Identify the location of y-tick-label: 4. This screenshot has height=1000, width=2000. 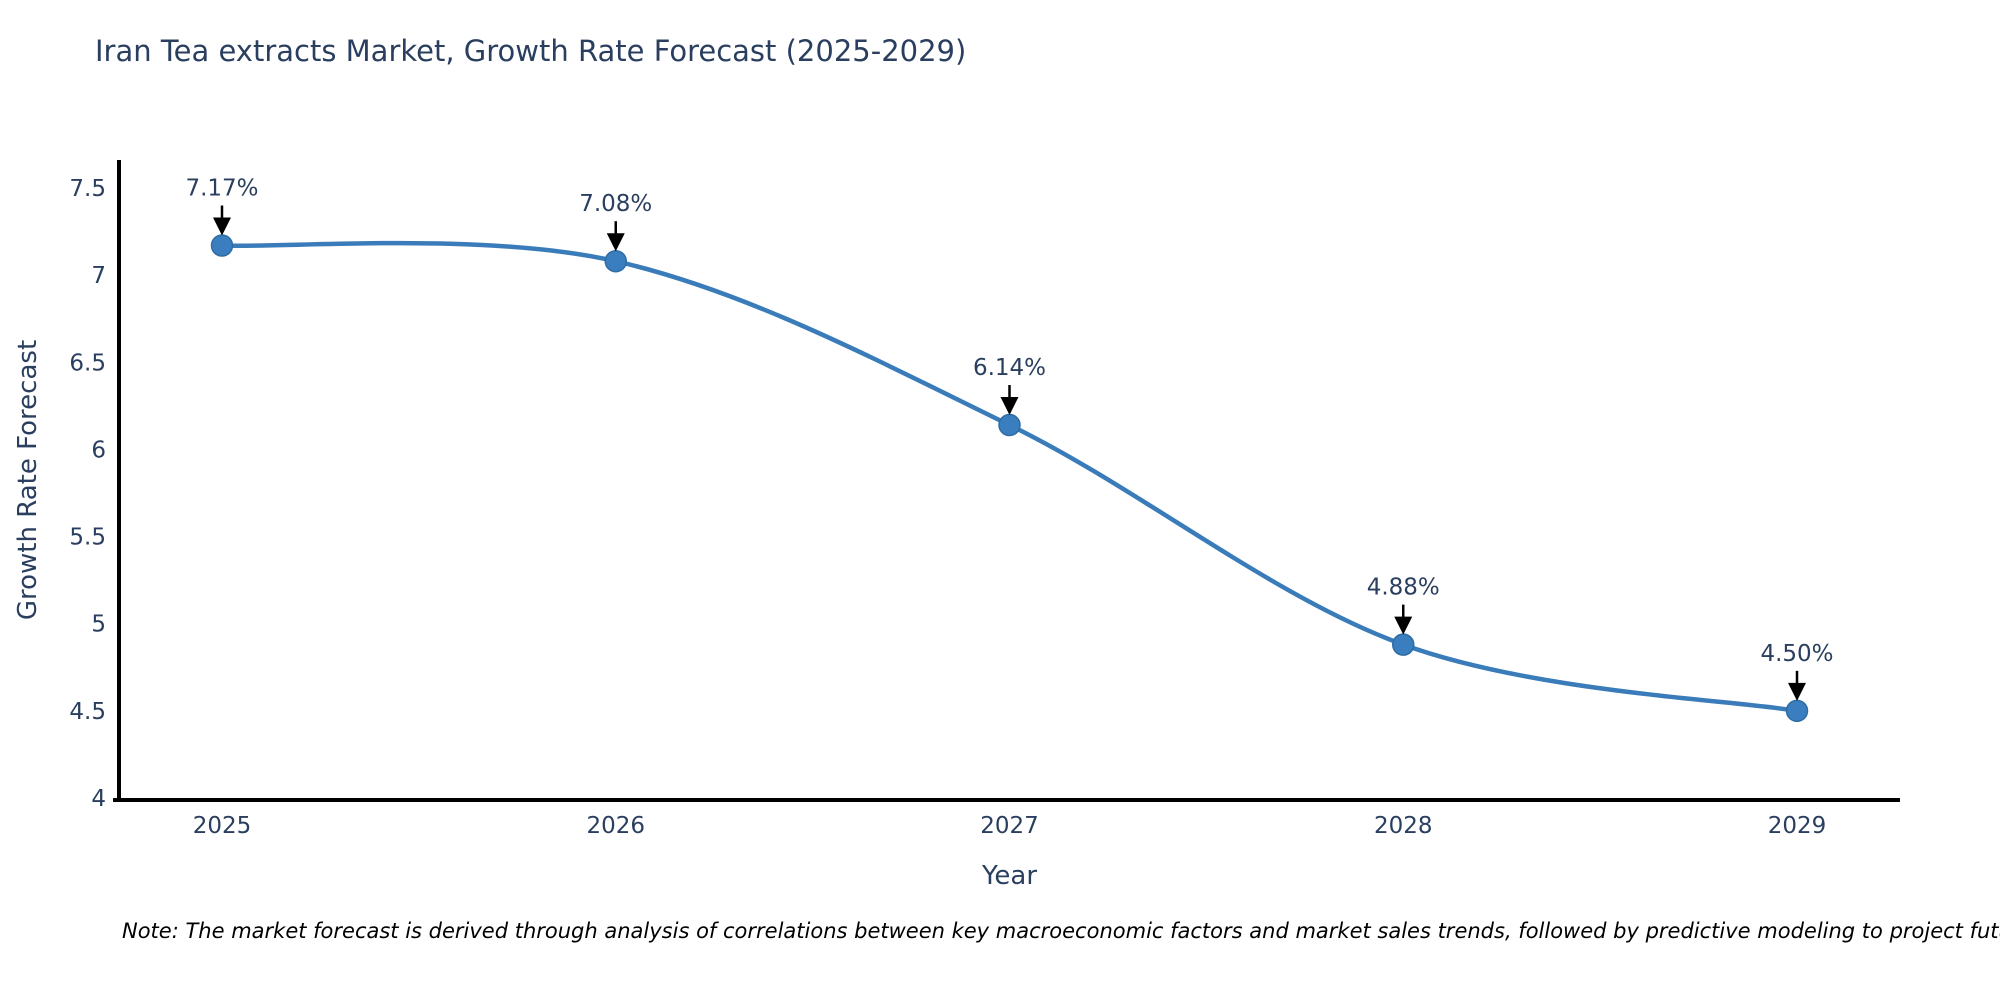
(98, 799).